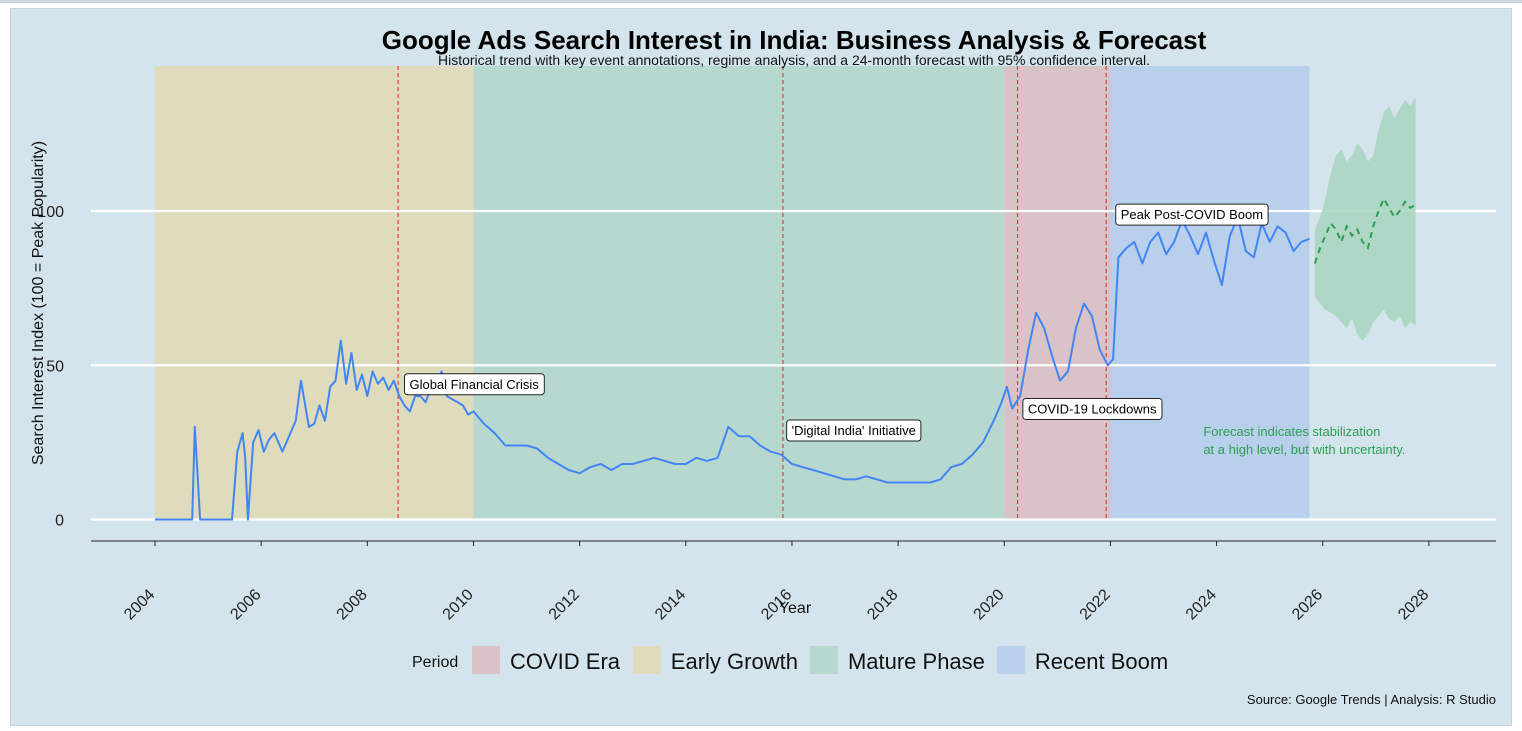 The width and height of the screenshot is (1522, 731). I want to click on annotation-2: COVID-19 Lockdowns, so click(1092, 408).